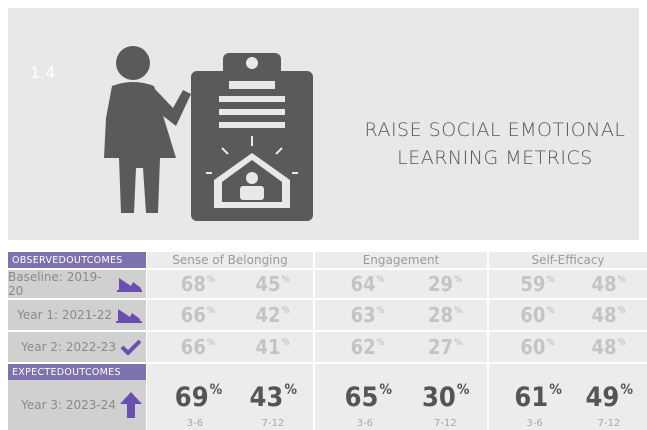  I want to click on value: 65%, so click(368, 397).